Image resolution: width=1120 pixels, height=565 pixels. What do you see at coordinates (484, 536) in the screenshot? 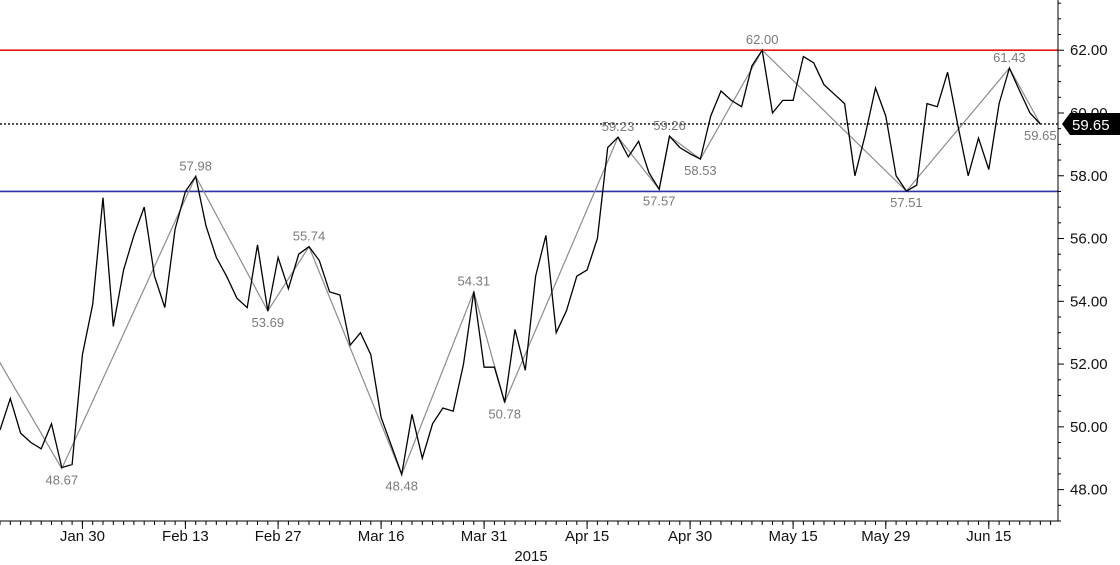
I see `x-tick-label: Mar 31` at bounding box center [484, 536].